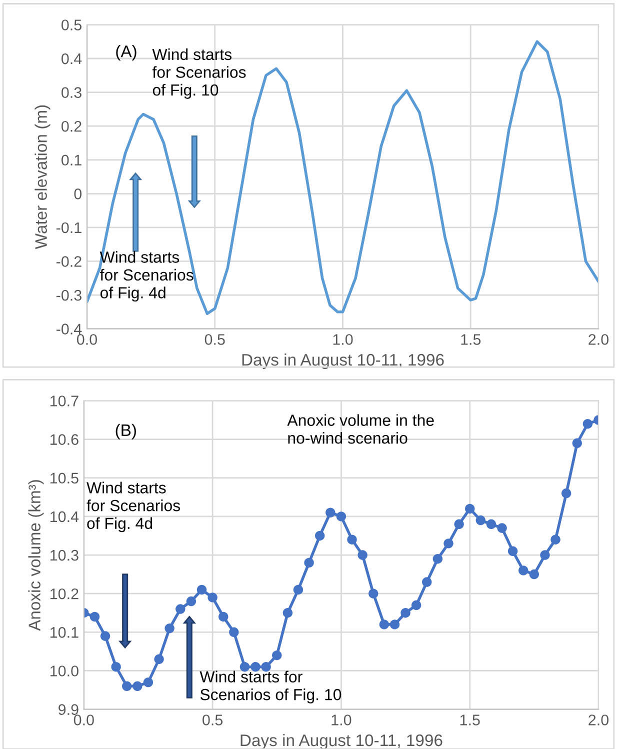 The image size is (617, 749). Describe the element at coordinates (64, 516) in the screenshot. I see `y-tick-label: 10.4` at that location.